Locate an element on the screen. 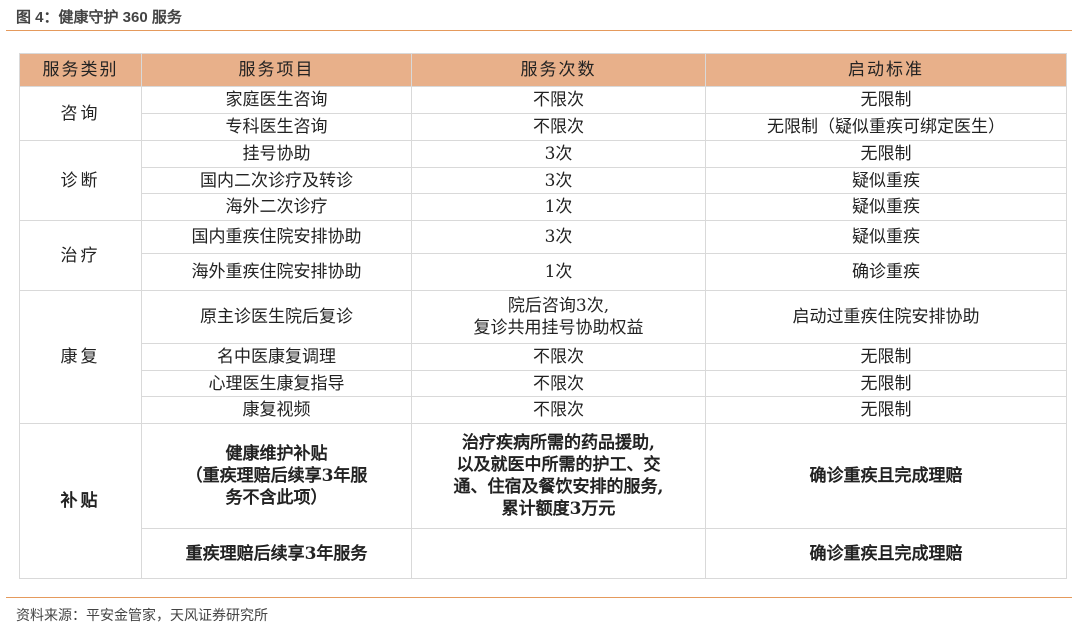  count-line: 院后咨询3次, is located at coordinates (558, 306).